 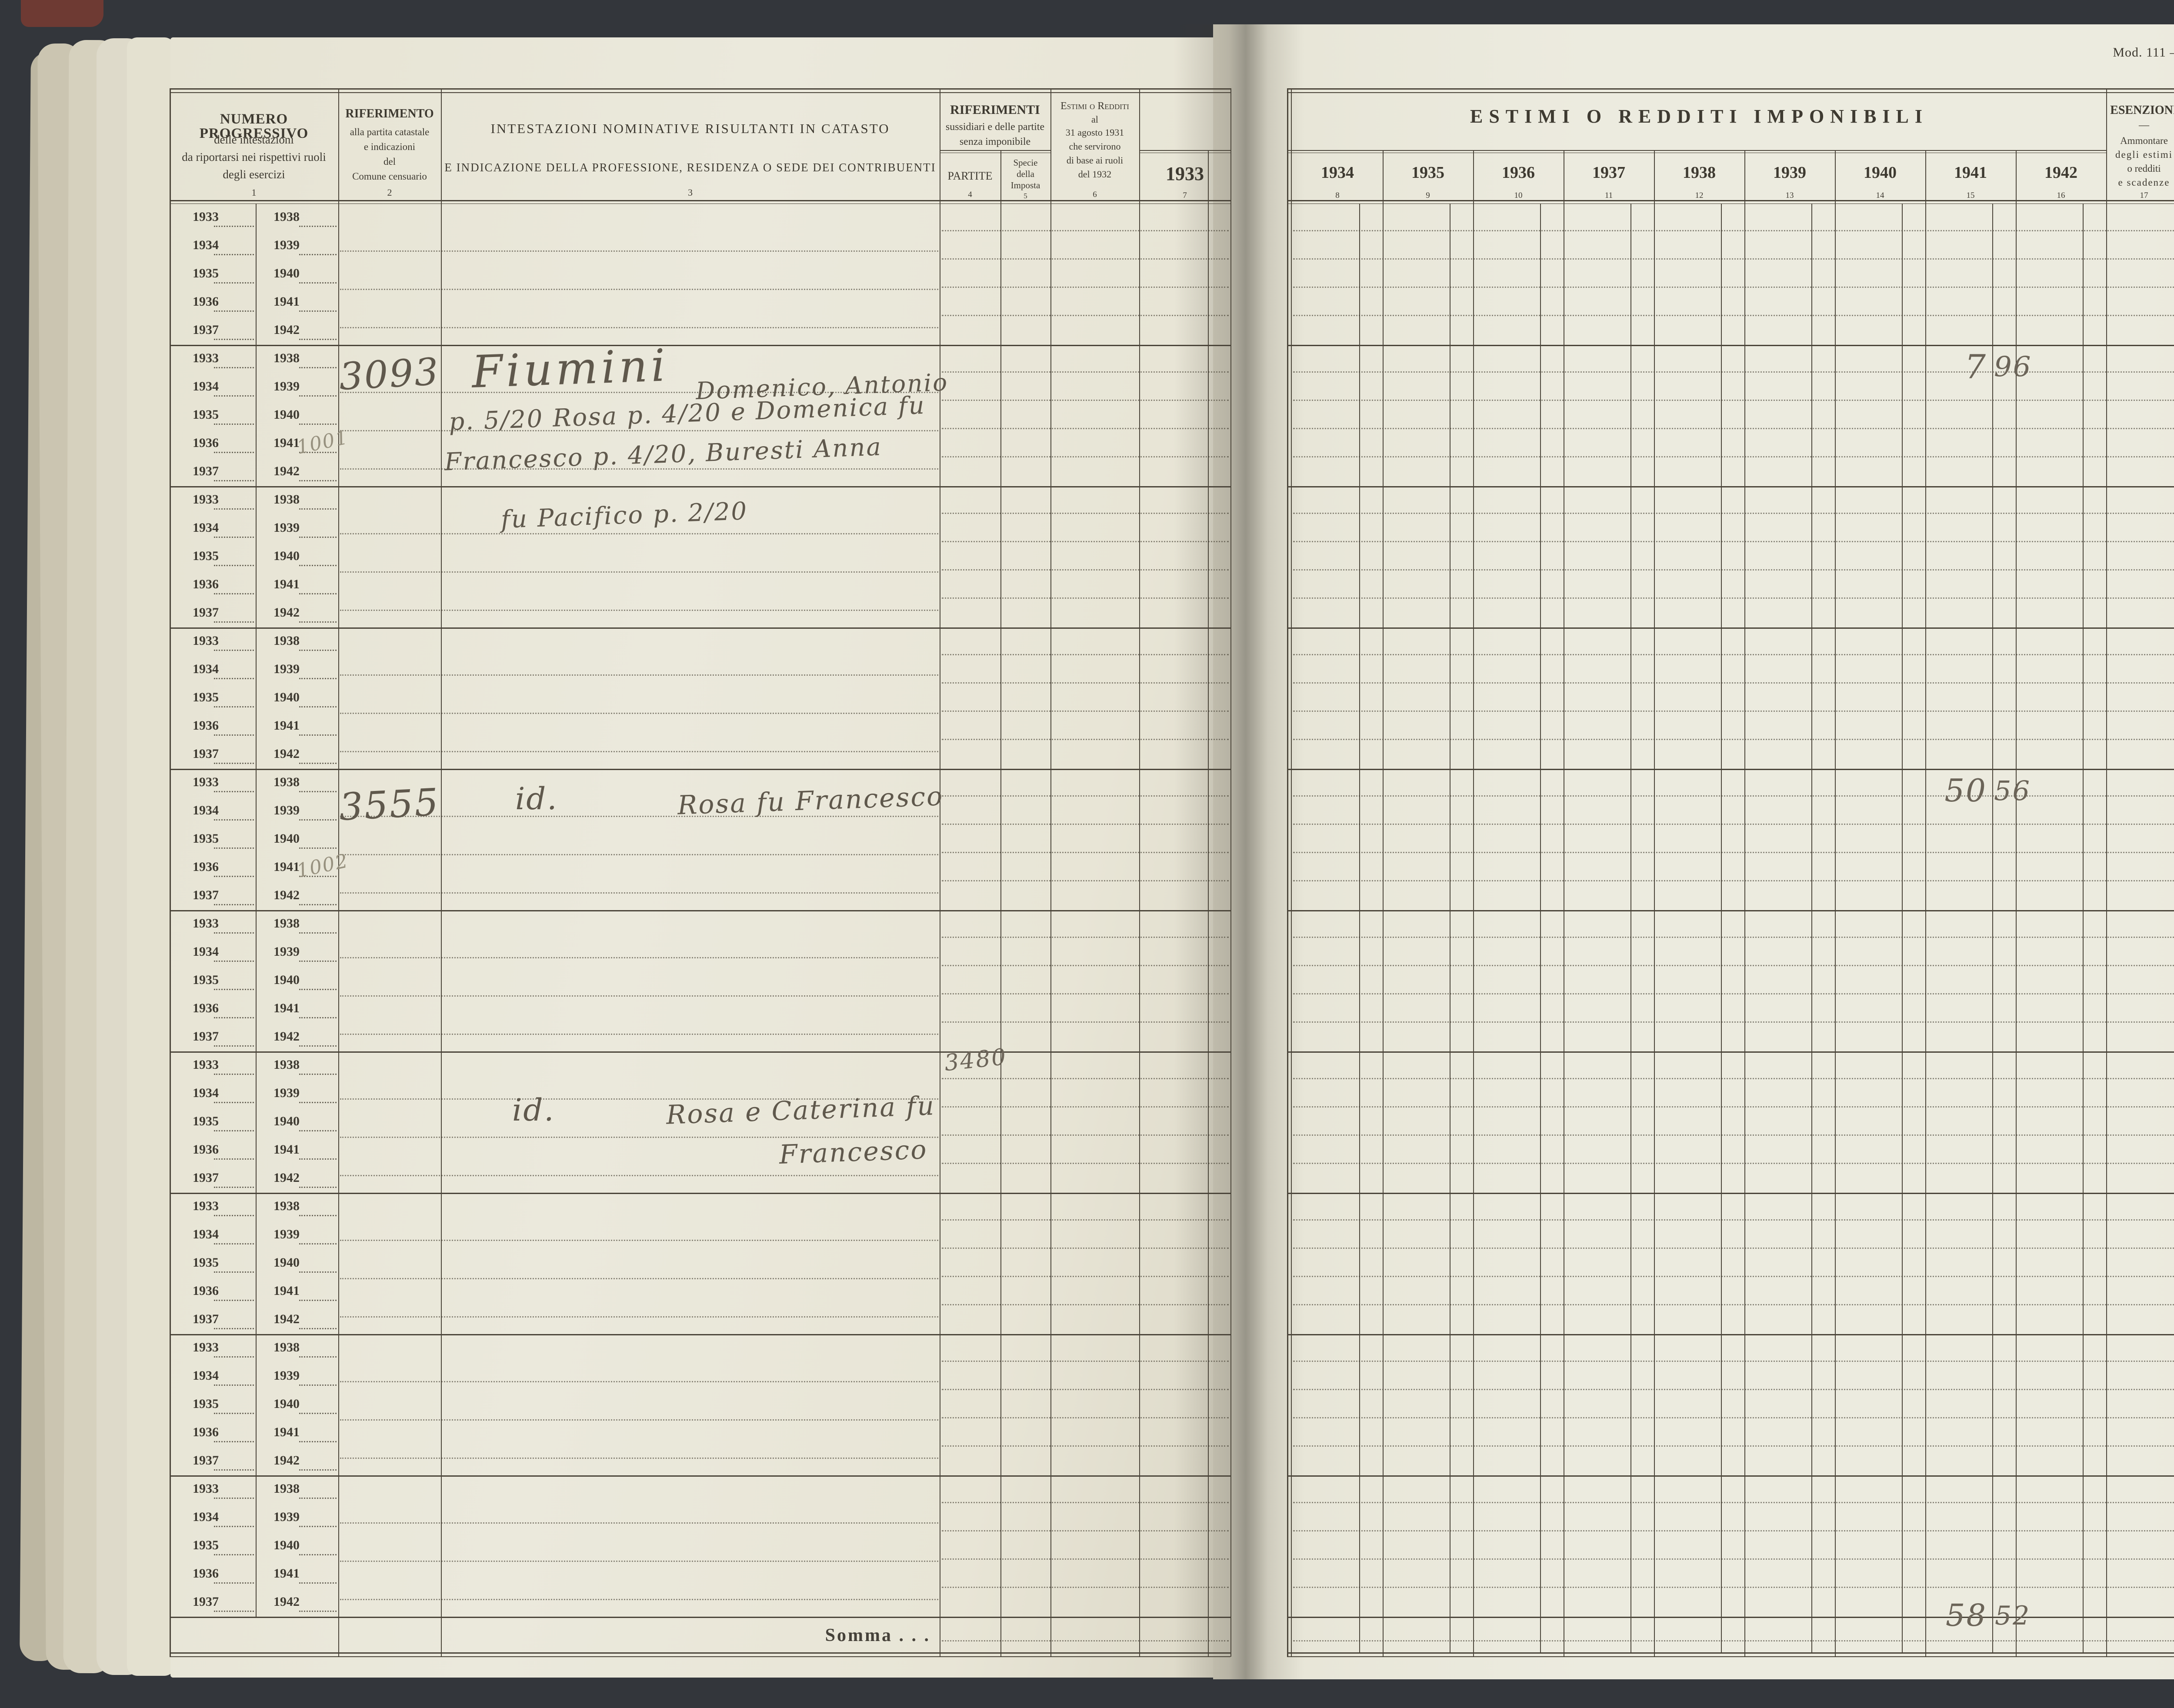 I want to click on entry2-1941-lire: 50, so click(x=1965, y=790).